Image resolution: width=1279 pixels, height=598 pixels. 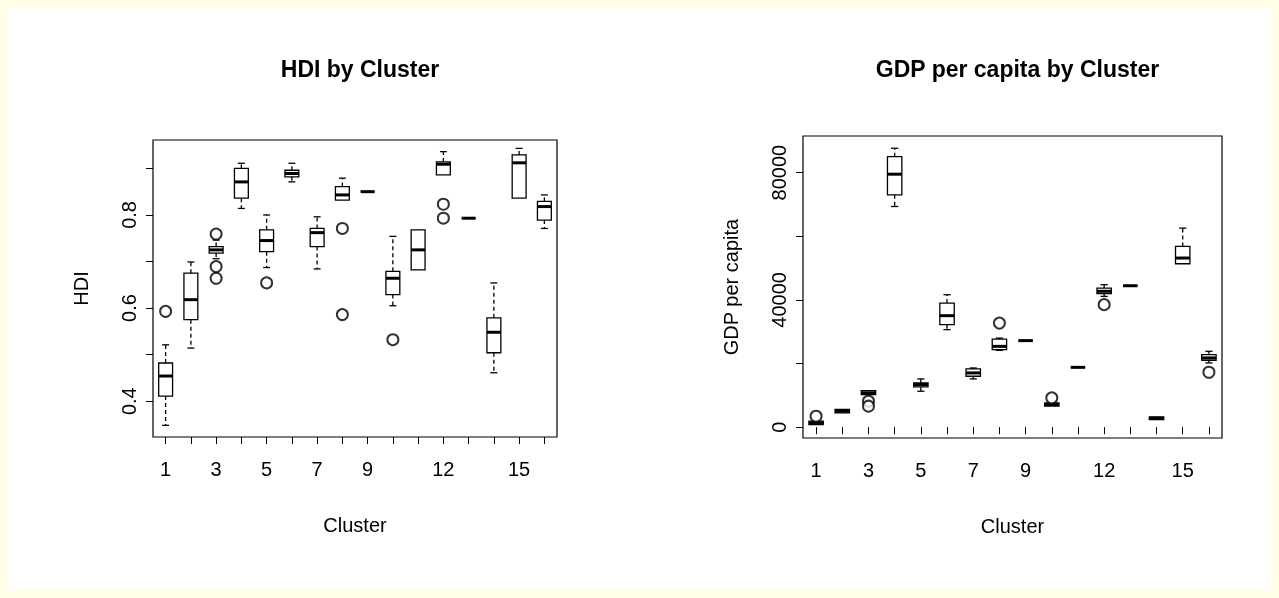 What do you see at coordinates (129, 215) in the screenshot?
I see `y-tick-label: 0.8` at bounding box center [129, 215].